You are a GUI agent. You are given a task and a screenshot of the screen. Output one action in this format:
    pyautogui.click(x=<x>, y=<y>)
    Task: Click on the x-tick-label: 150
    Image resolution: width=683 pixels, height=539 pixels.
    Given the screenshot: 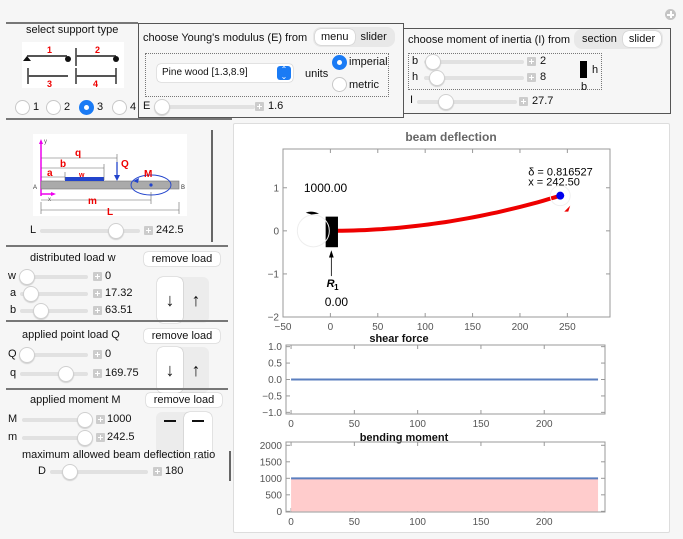 What is the action you would take?
    pyautogui.click(x=481, y=522)
    